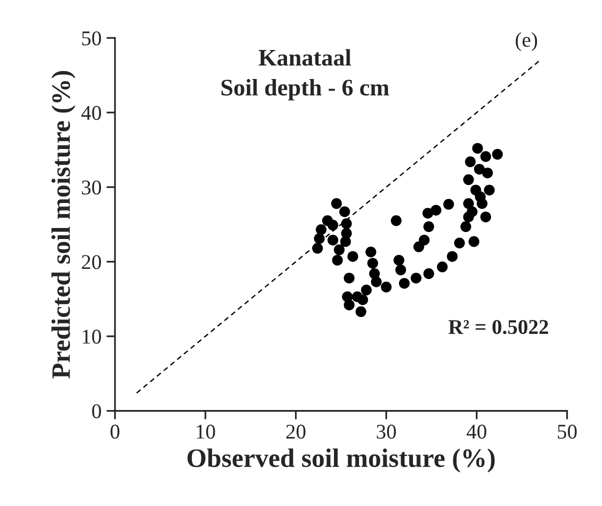 The image size is (602, 506). What do you see at coordinates (305, 57) in the screenshot?
I see `chart-title: Kanataal` at bounding box center [305, 57].